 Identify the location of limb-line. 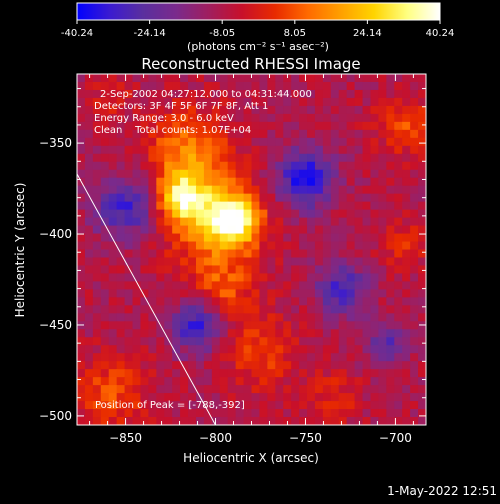
(146, 299).